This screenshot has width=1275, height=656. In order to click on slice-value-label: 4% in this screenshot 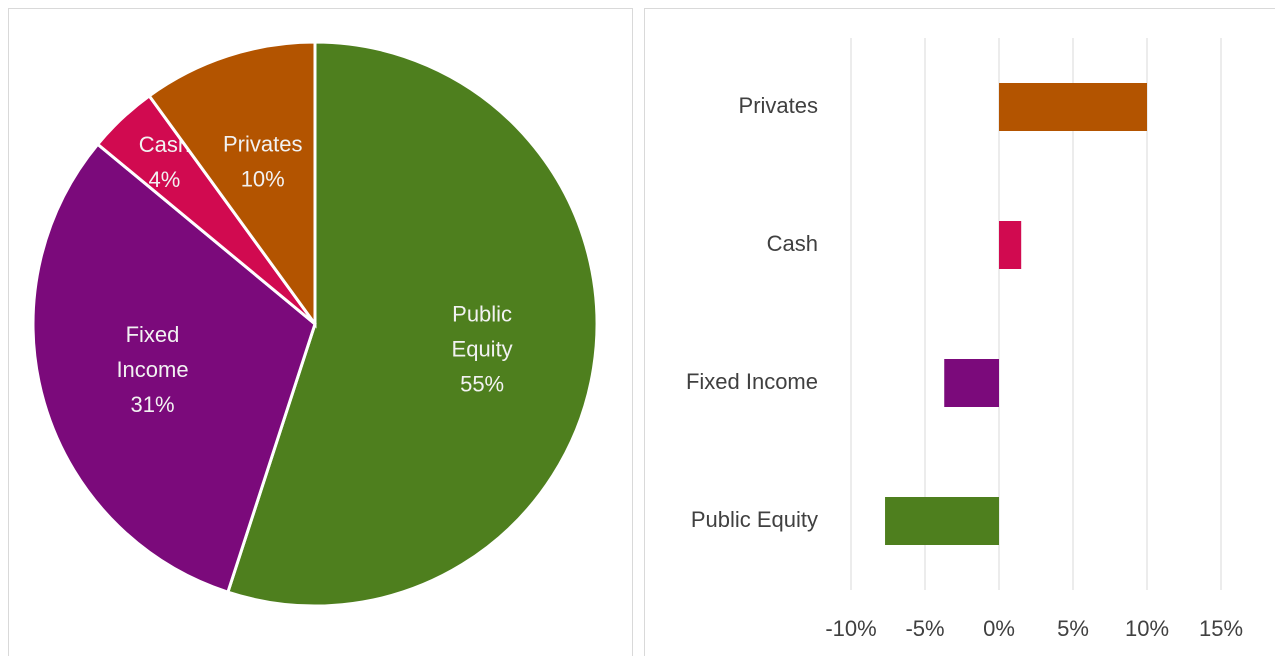, I will do `click(165, 179)`.